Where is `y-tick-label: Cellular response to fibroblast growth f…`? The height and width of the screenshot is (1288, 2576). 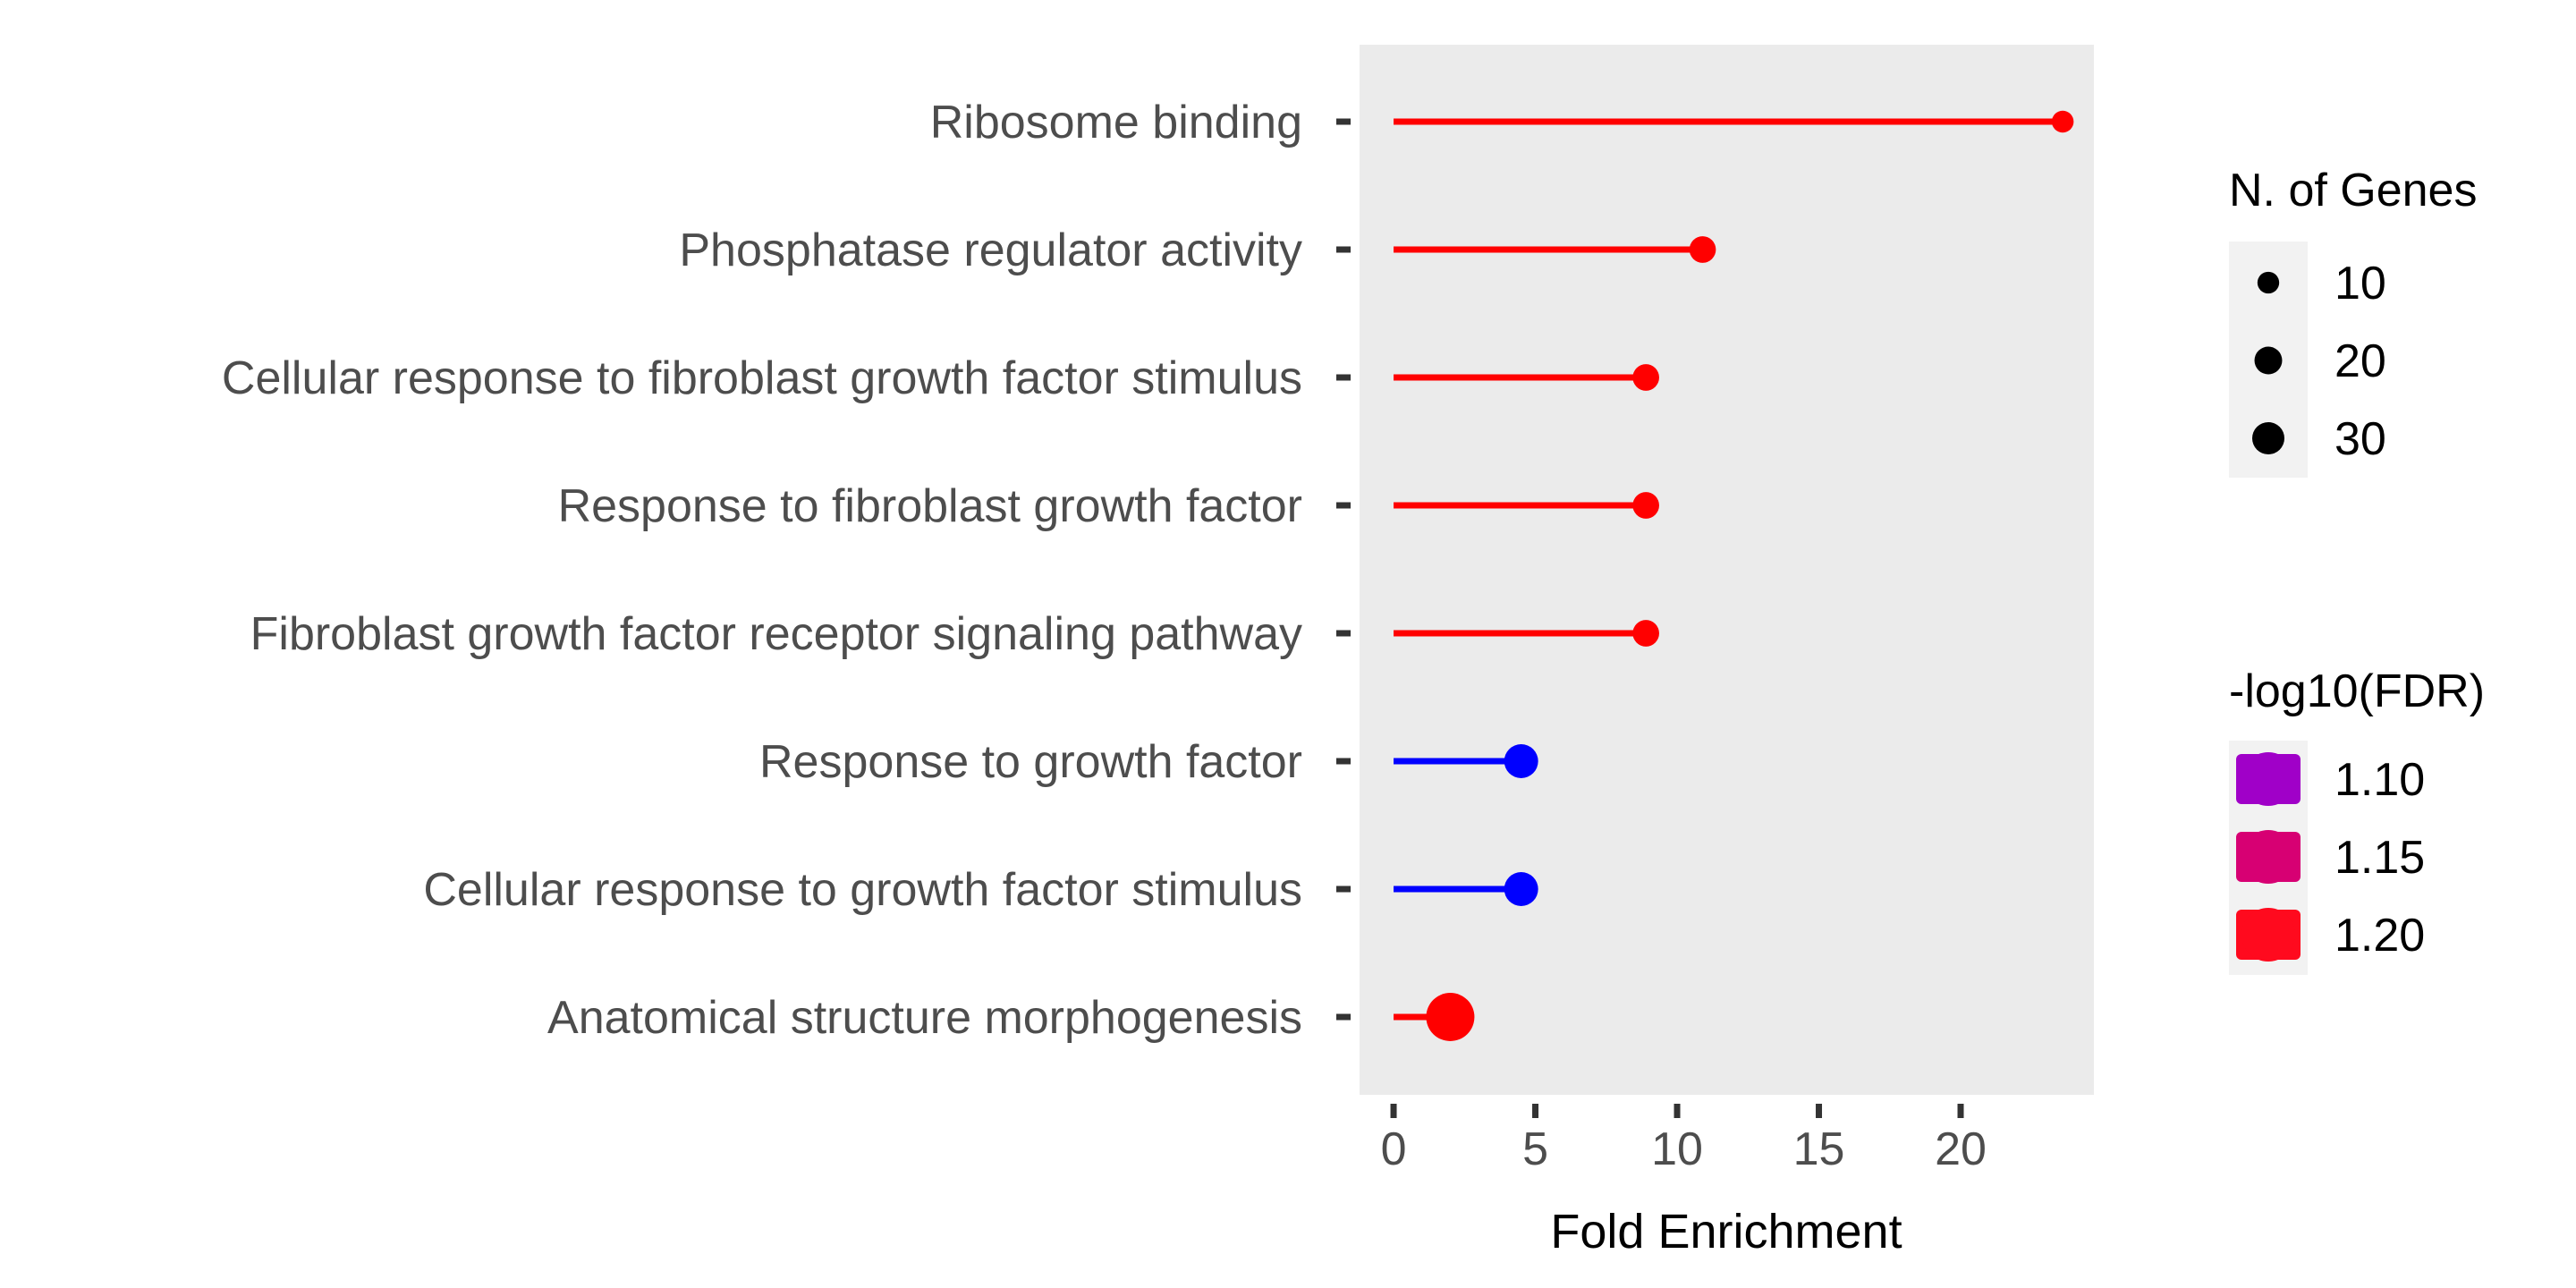
y-tick-label: Cellular response to fibroblast growth f… is located at coordinates (762, 378).